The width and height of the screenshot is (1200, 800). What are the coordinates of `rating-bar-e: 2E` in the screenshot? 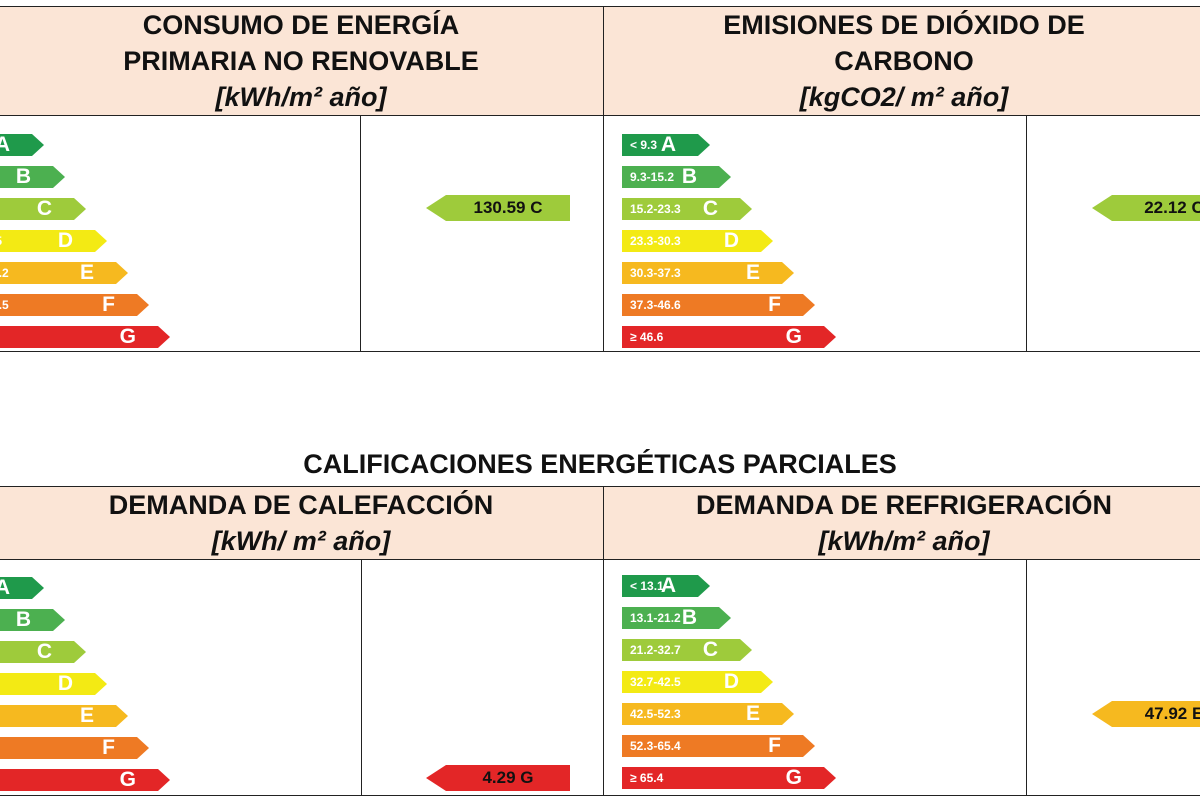 It's located at (64, 716).